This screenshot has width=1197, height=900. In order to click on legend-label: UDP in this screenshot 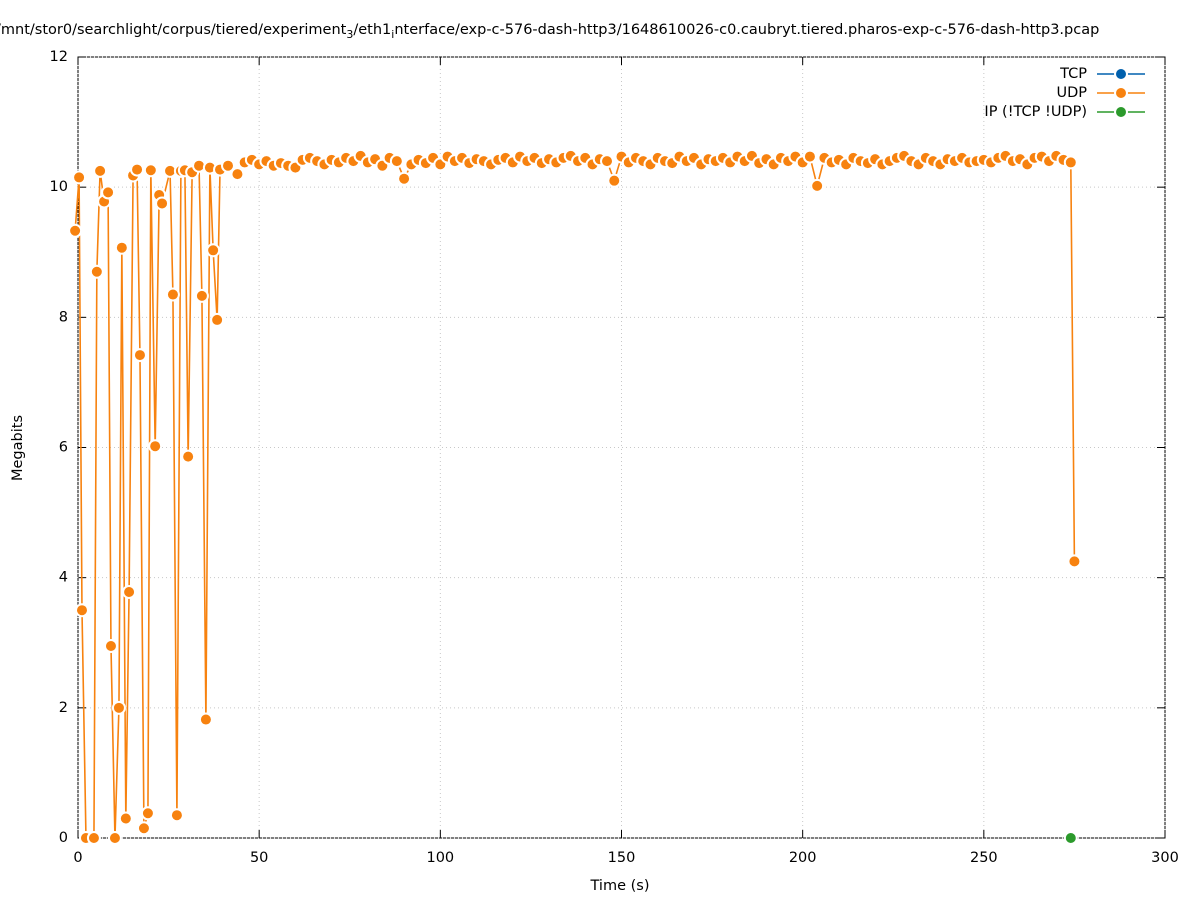, I will do `click(1071, 93)`.